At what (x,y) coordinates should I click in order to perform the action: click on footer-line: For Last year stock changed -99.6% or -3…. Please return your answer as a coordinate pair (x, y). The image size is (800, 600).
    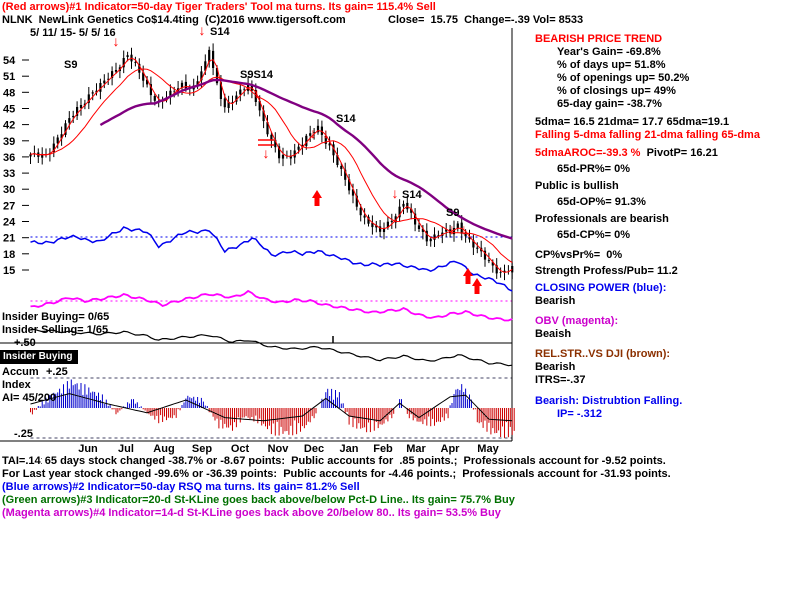
    Looking at the image, I should click on (336, 474).